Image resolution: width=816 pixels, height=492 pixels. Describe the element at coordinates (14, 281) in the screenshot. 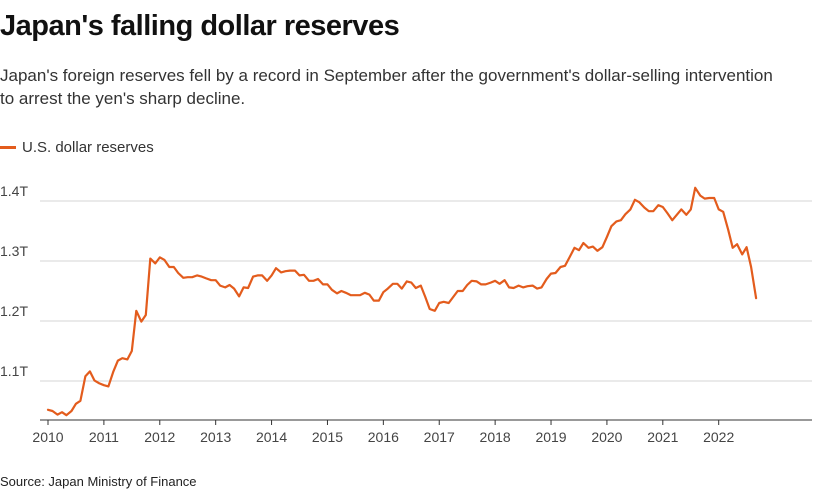

I see `y-axis: 1.1T 1.2T 1.3T 1.4T` at that location.